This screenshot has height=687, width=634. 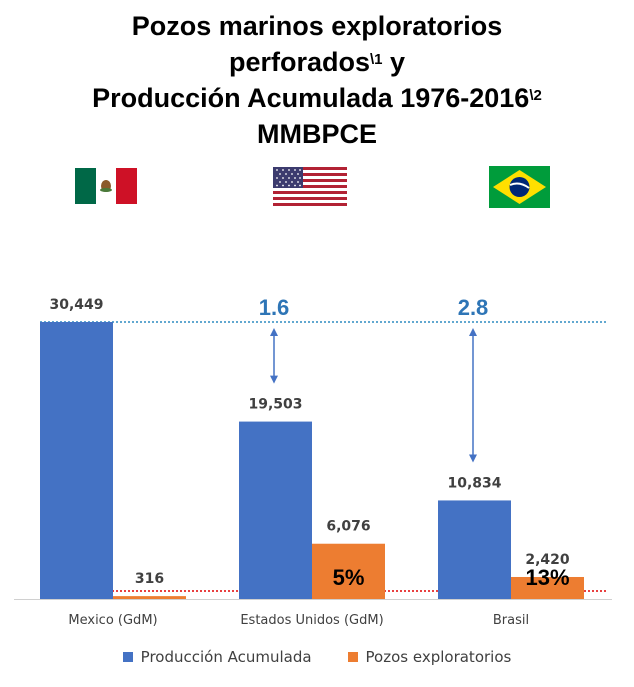 I want to click on data-label-pozos-1: 6,076, so click(x=348, y=527).